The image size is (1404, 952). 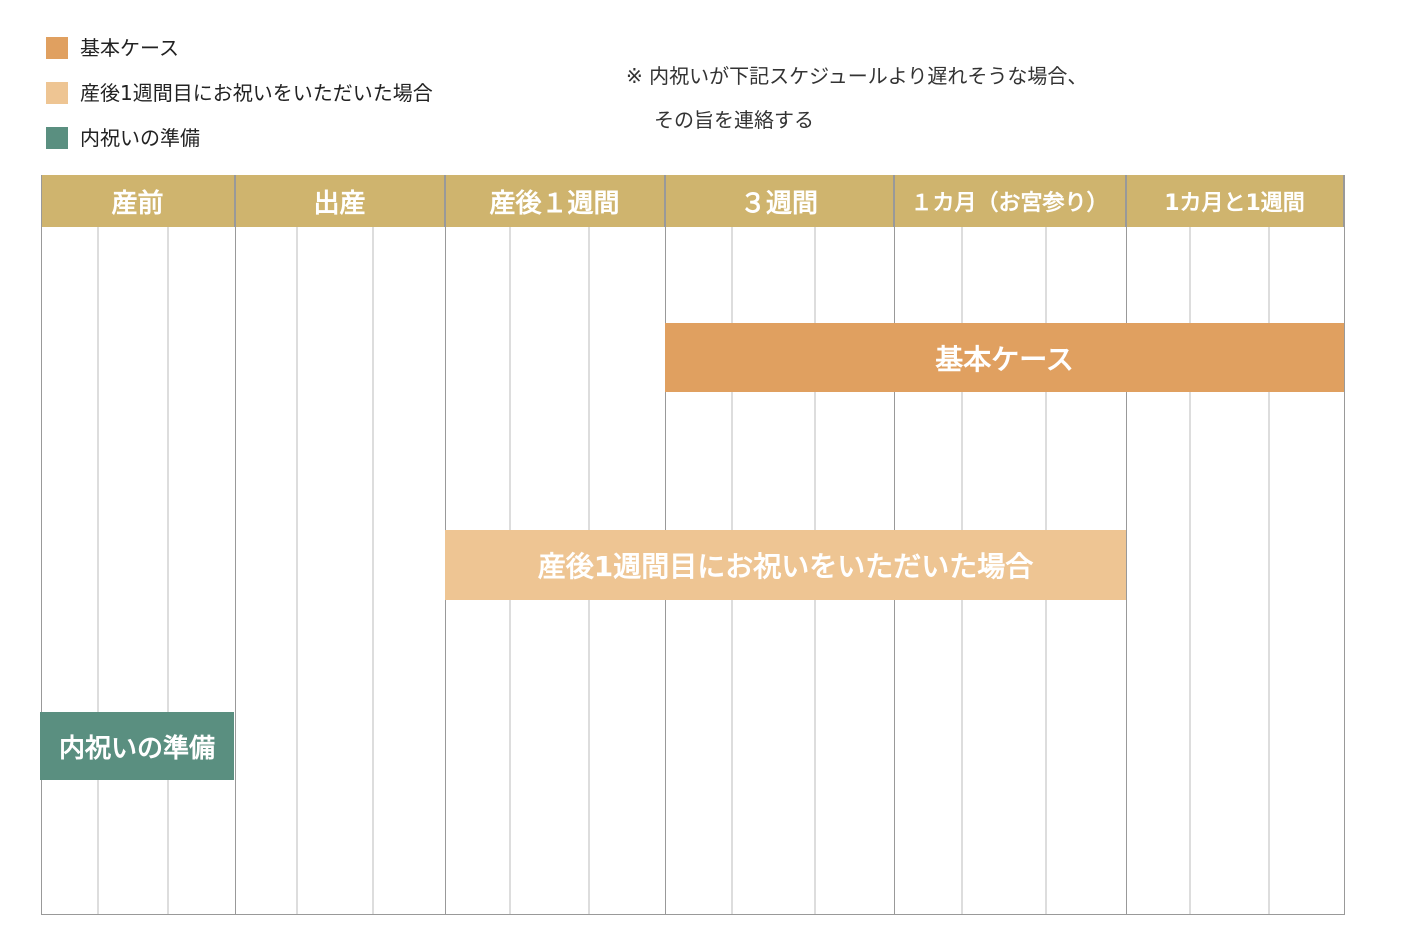 What do you see at coordinates (256, 93) in the screenshot?
I see `legend-label: 産後1週間目にお祝いをいただいた場合` at bounding box center [256, 93].